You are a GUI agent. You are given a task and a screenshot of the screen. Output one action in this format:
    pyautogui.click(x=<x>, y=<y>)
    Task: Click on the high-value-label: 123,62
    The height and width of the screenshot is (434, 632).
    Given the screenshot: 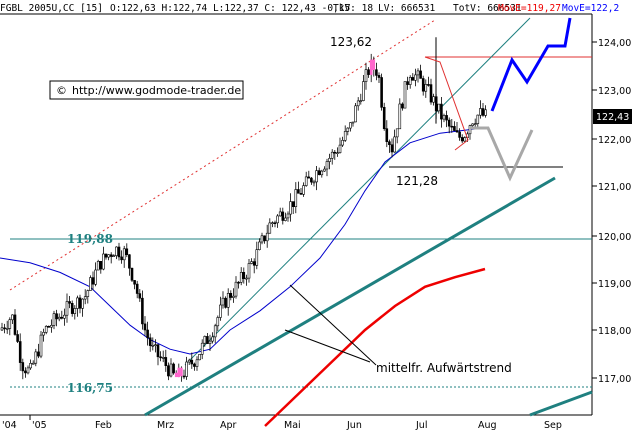 What is the action you would take?
    pyautogui.click(x=351, y=42)
    